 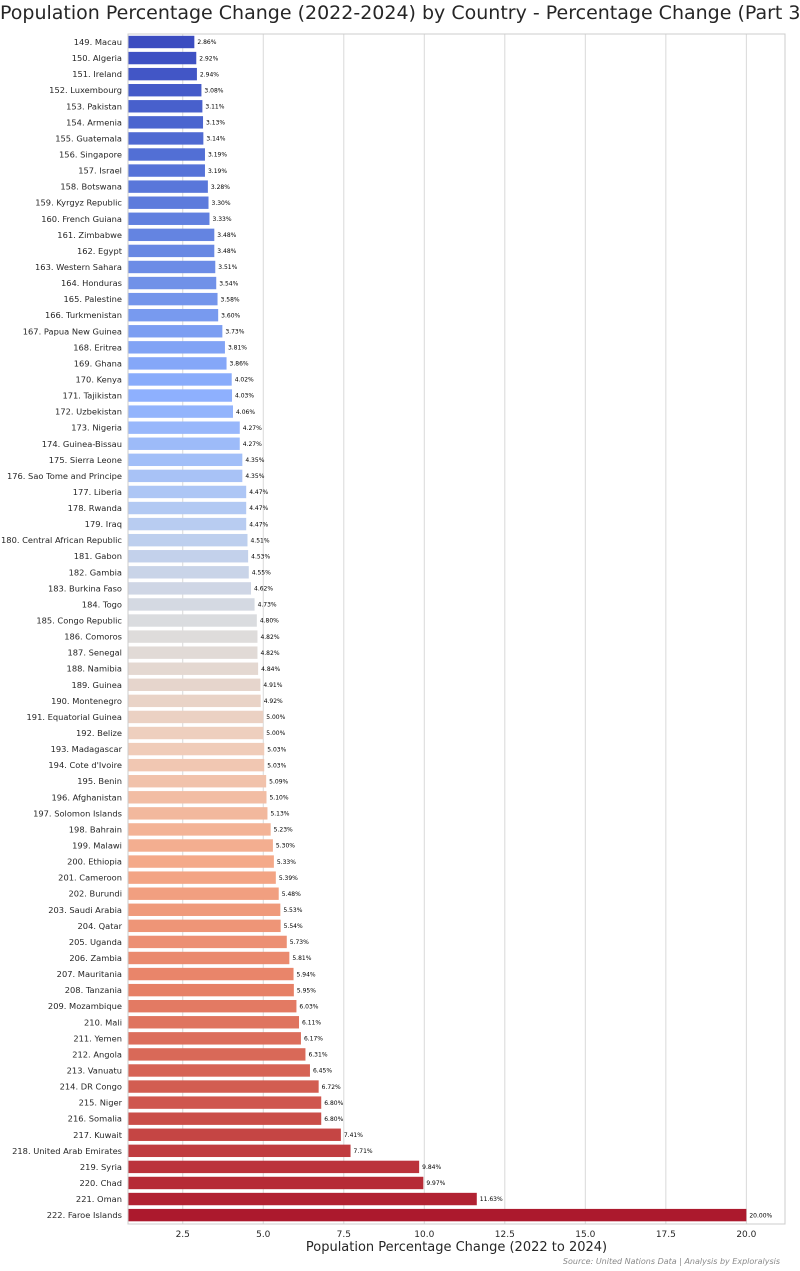 I want to click on y-tick-label: 163. Western Sahara, so click(x=78, y=267).